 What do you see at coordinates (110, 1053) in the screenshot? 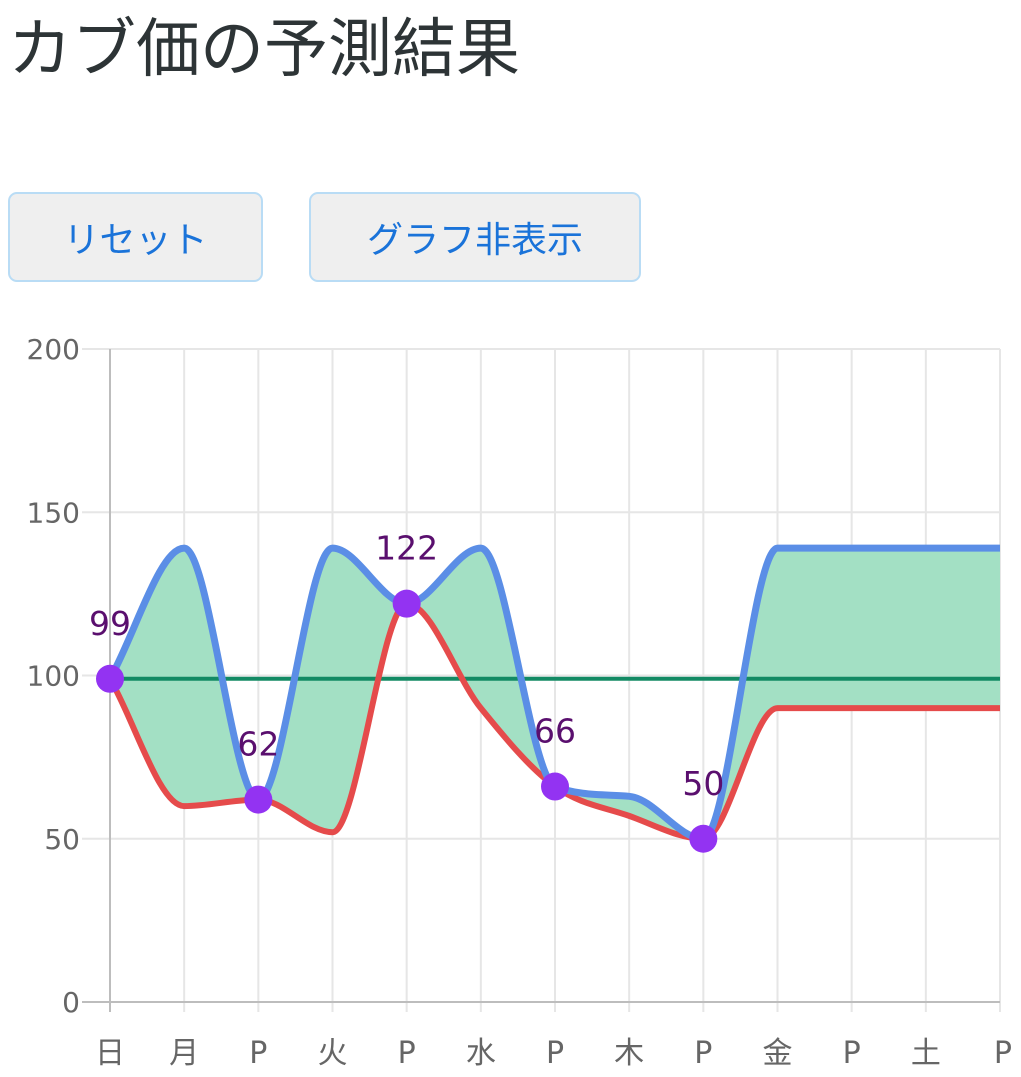
I see `x-tick-label: 日` at bounding box center [110, 1053].